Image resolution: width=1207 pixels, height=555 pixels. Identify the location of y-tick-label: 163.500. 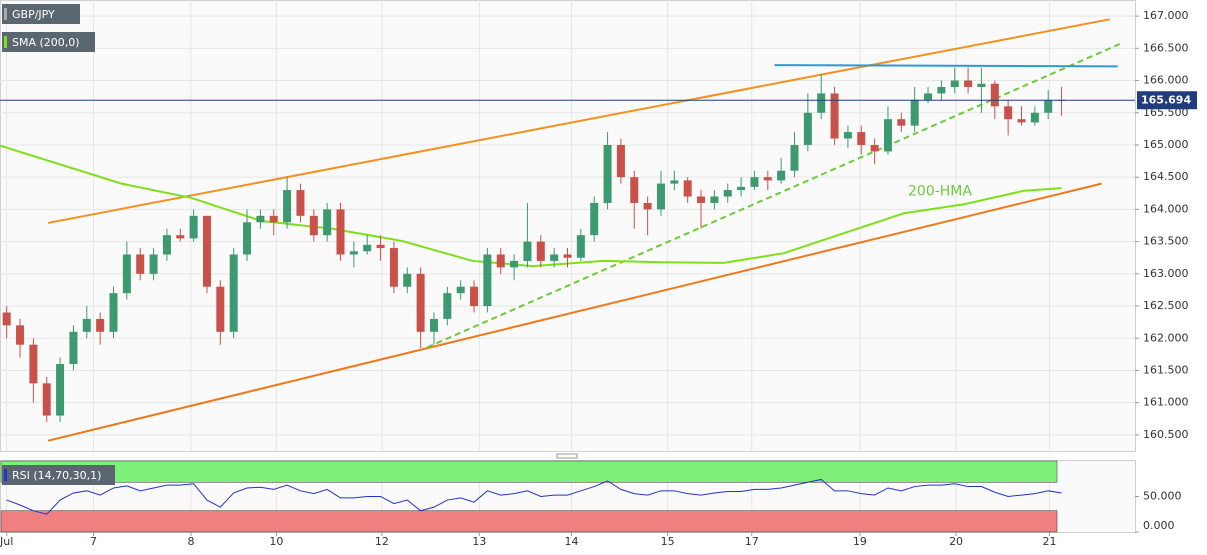
(1166, 241).